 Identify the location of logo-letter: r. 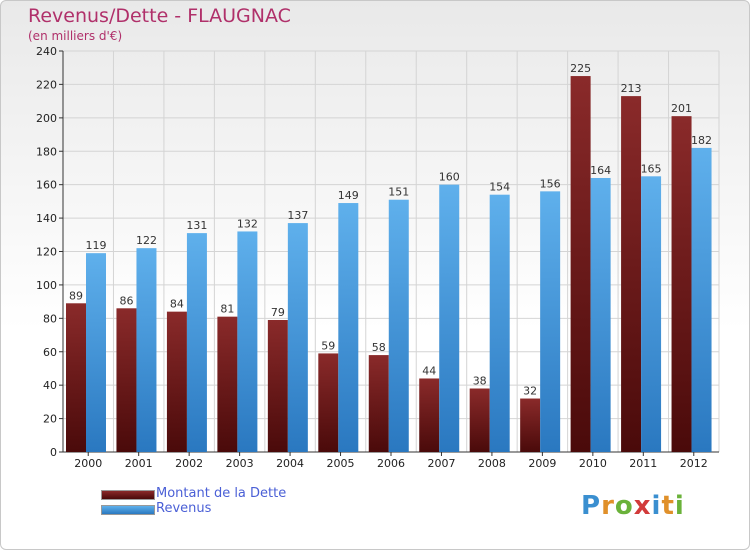
(608, 506).